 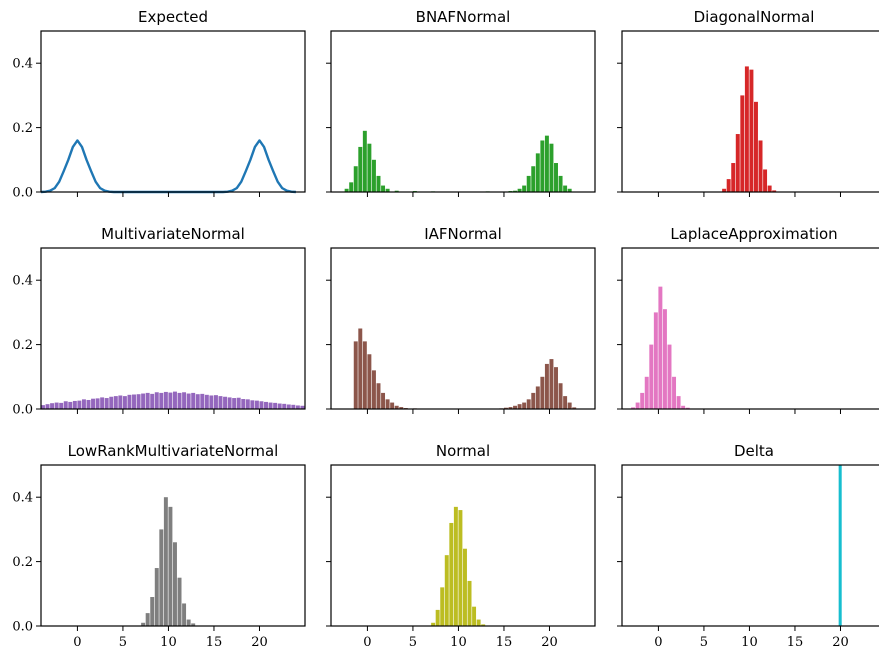 What do you see at coordinates (461, 319) in the screenshot?
I see `subplot-4: IAFNormal` at bounding box center [461, 319].